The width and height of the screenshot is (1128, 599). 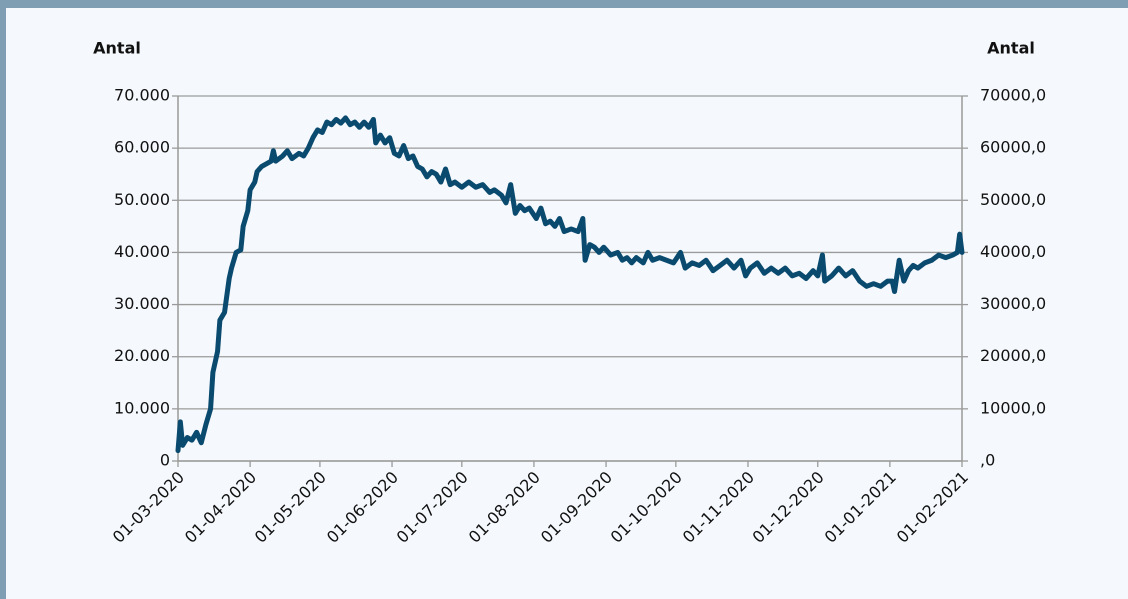 I want to click on y2-tick-label: 70000,0, so click(x=1013, y=95).